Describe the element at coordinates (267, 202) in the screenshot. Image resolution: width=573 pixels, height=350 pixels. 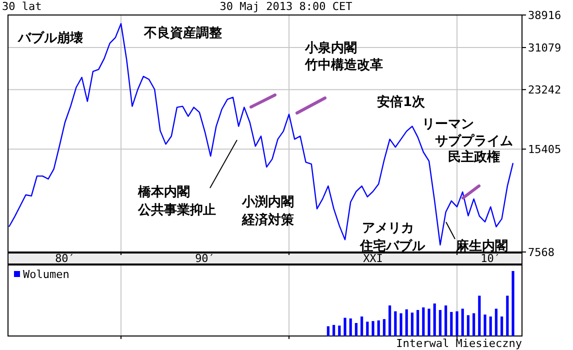
I see `annotation: 小渕内閣` at that location.